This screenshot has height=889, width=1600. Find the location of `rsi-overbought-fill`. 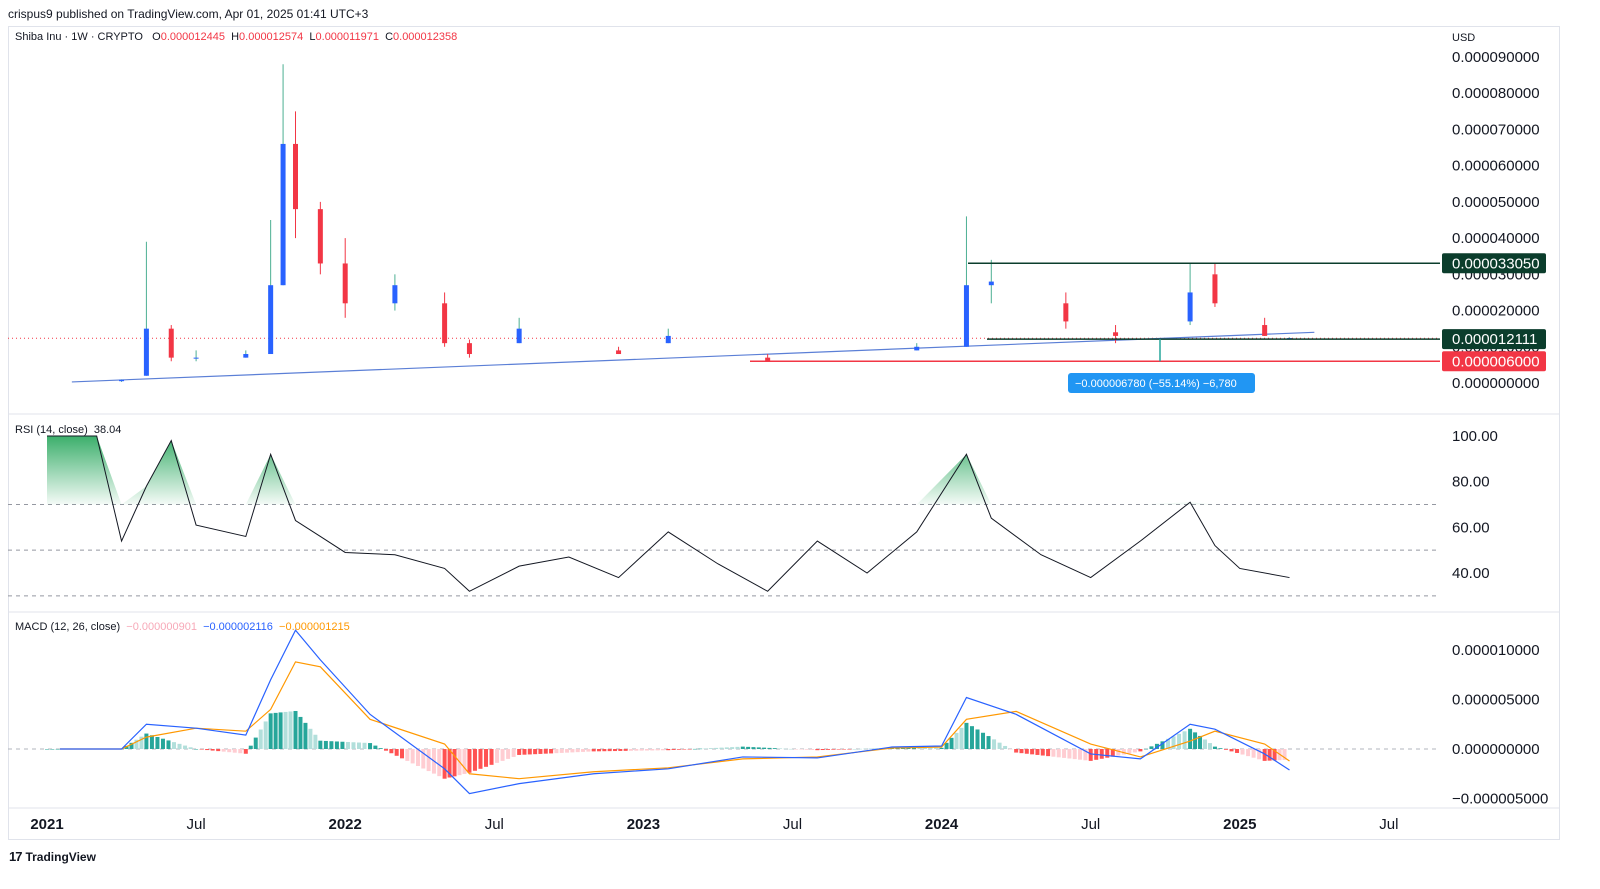

rsi-overbought-fill is located at coordinates (631, 470).